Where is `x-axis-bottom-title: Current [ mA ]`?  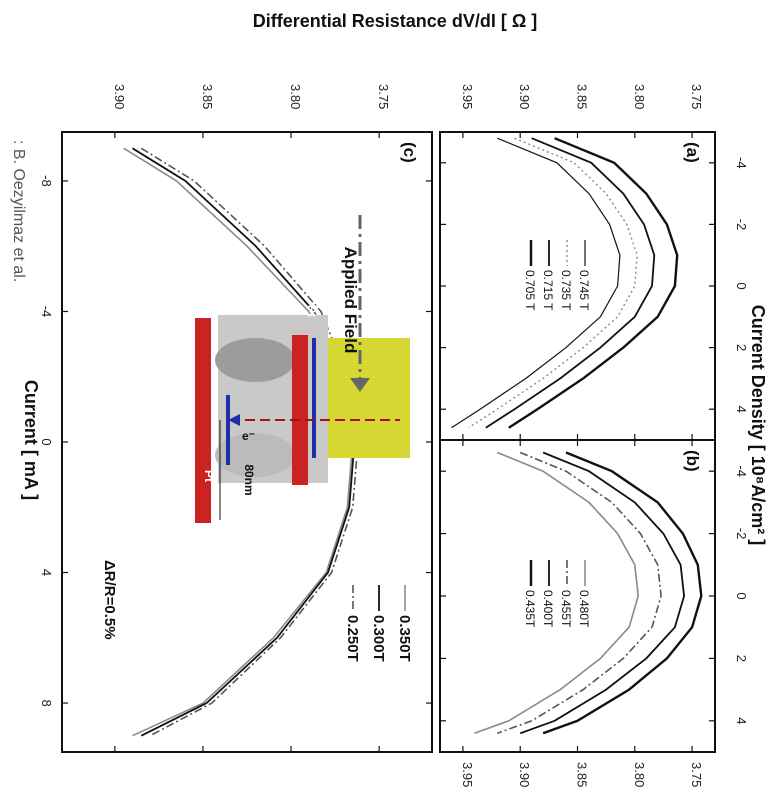 x-axis-bottom-title: Current [ mA ] is located at coordinates (31, 440).